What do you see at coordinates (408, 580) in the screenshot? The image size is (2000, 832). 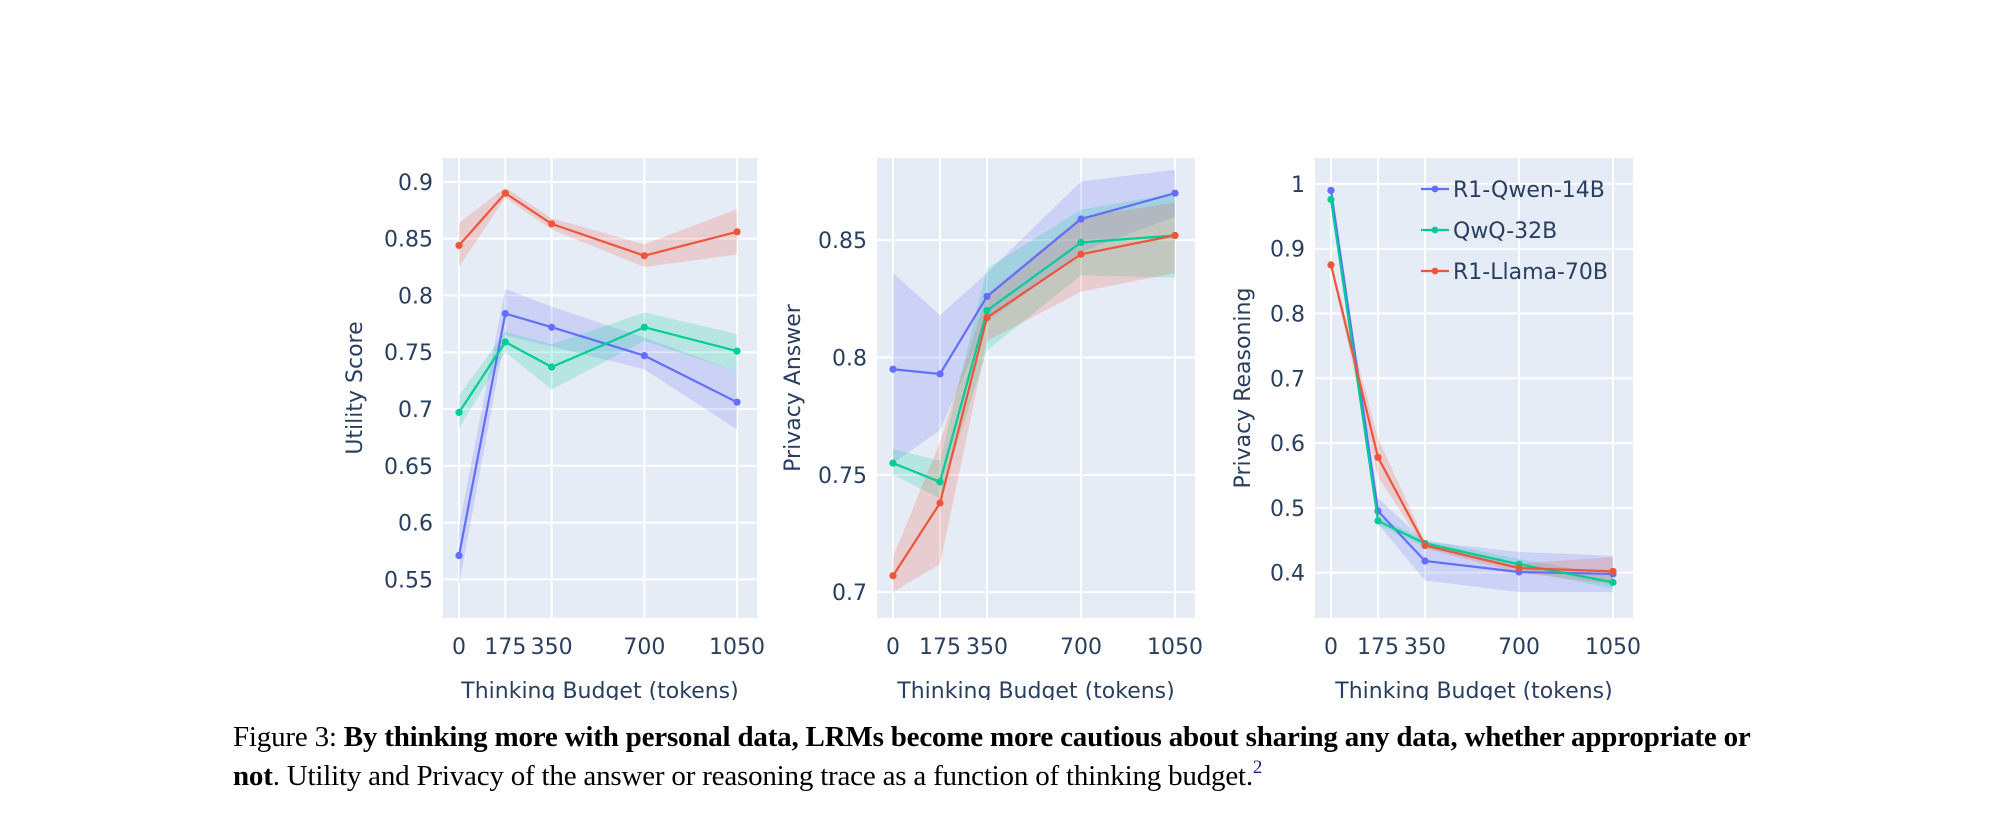 I see `y-tick-label: 0.55` at bounding box center [408, 580].